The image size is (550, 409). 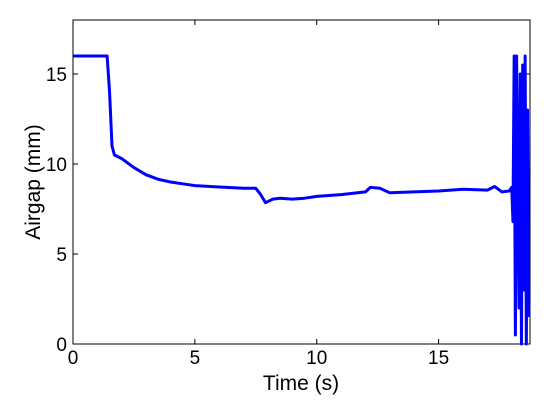 I want to click on y-tick-label: 10, so click(x=56, y=165).